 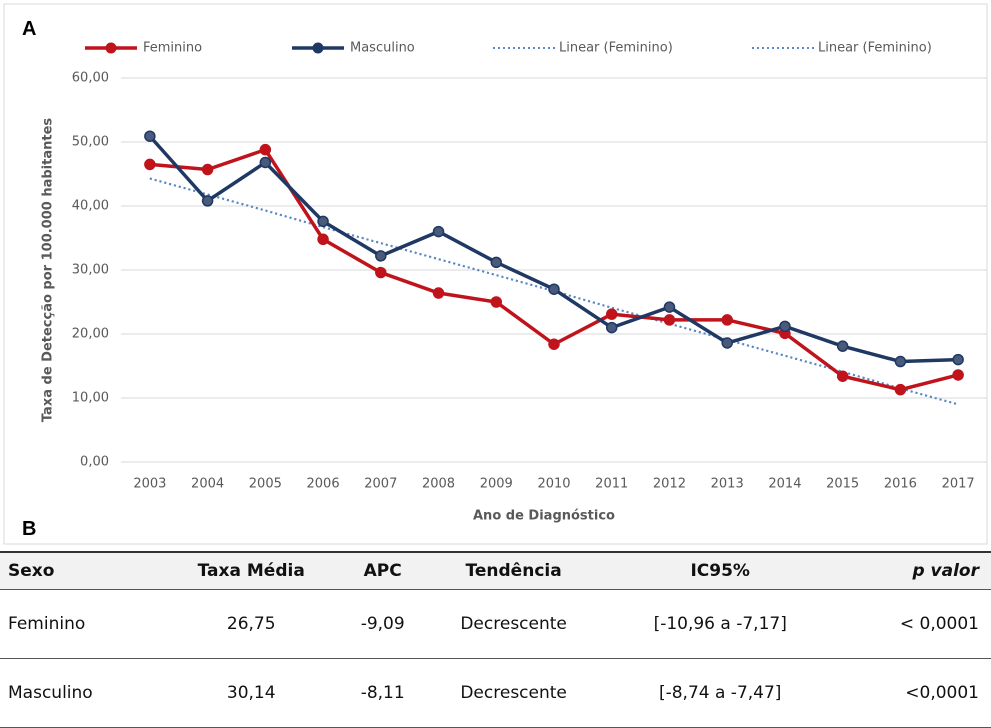 What do you see at coordinates (79, 570) in the screenshot?
I see `header-cell: Sexo` at bounding box center [79, 570].